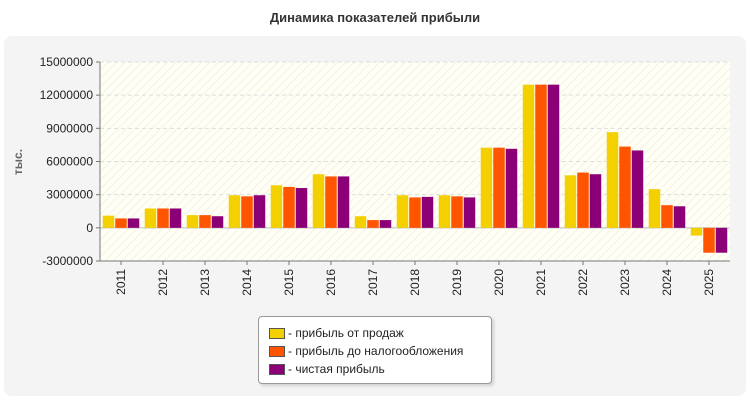 The width and height of the screenshot is (750, 400). What do you see at coordinates (625, 282) in the screenshot?
I see `x-tick-label: 2023` at bounding box center [625, 282].